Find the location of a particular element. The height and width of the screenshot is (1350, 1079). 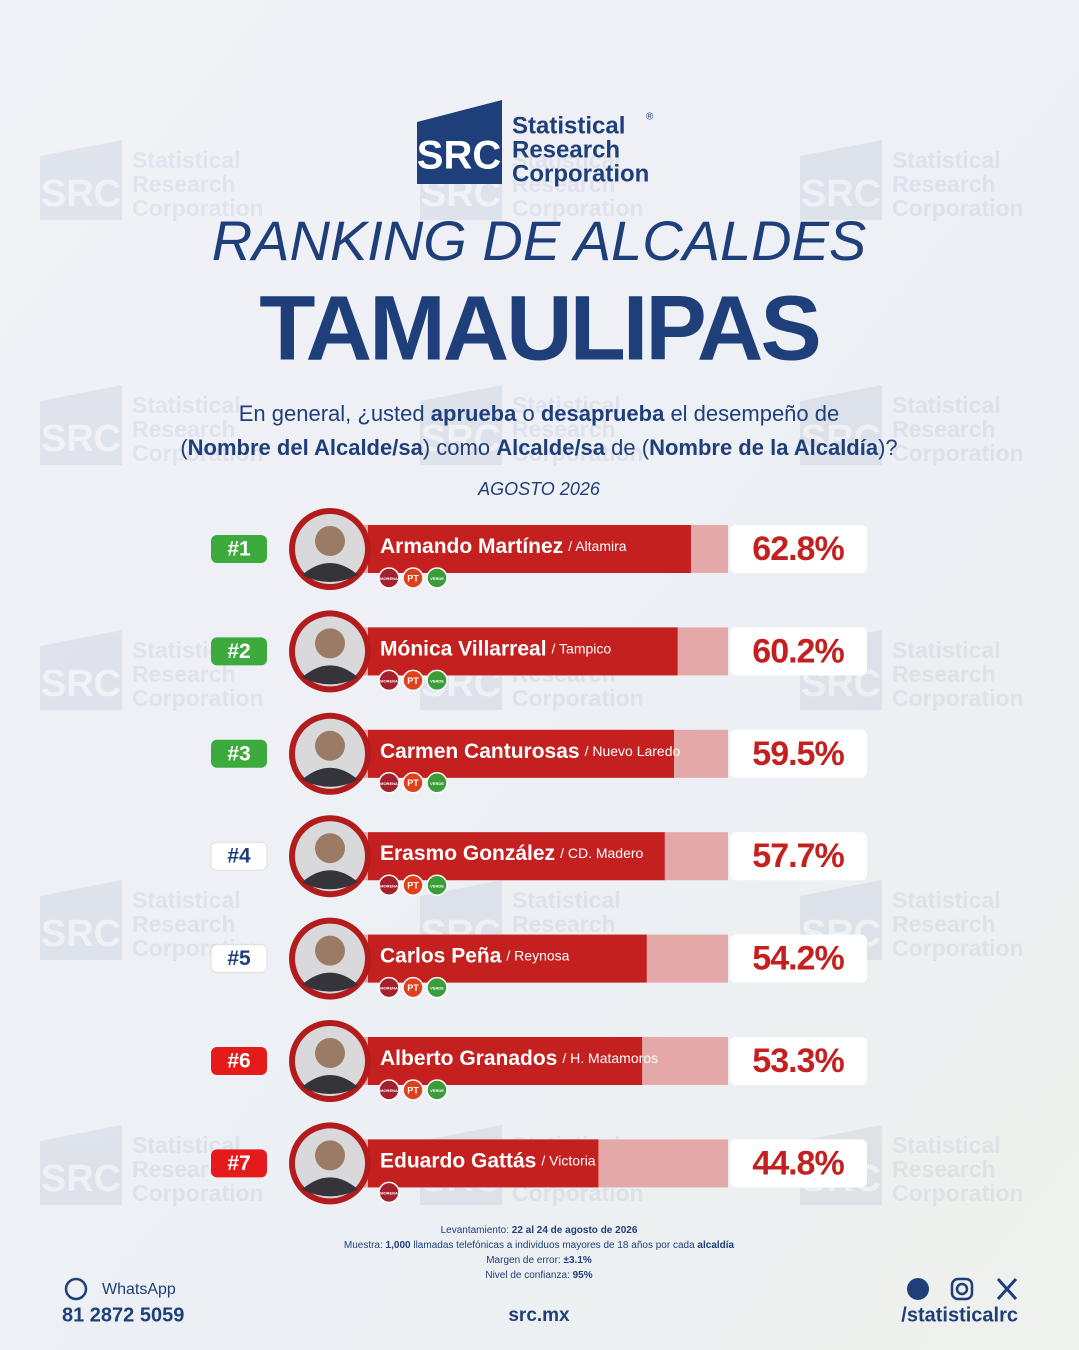

candidate: Carmen Canturosas / Nuevo Laredo is located at coordinates (530, 750).